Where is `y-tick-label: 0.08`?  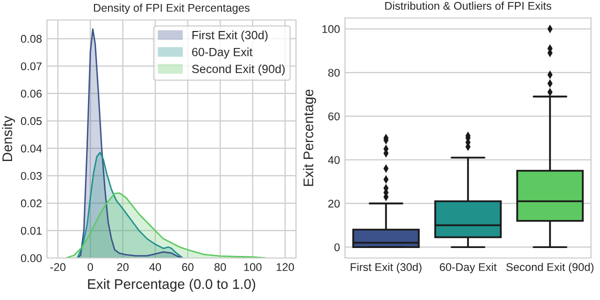 y-tick-label: 0.08 is located at coordinates (31, 38).